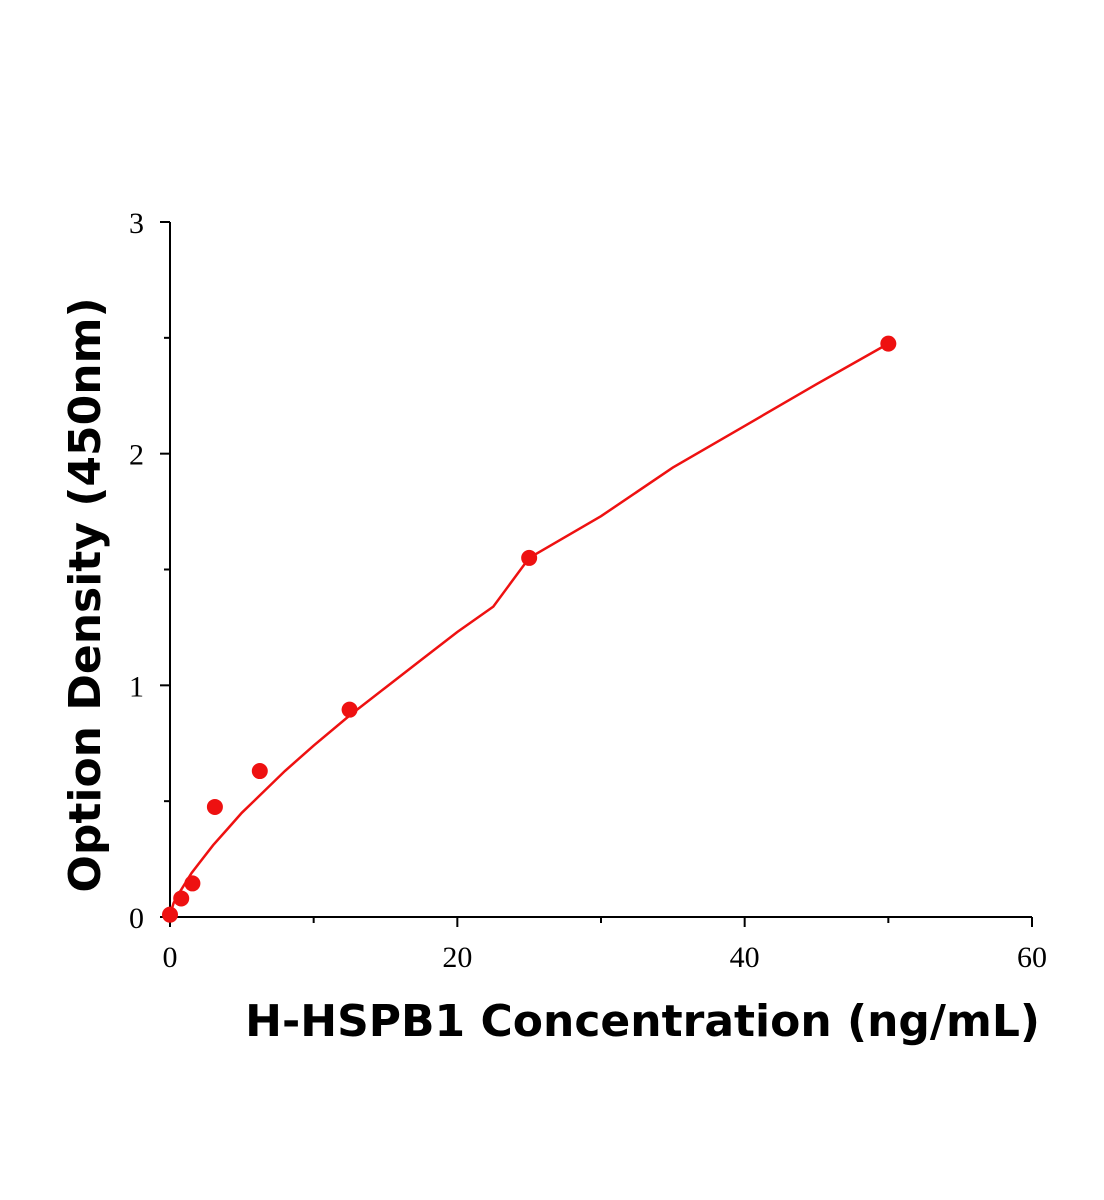  I want to click on x-tick-label: 60, so click(1032, 957).